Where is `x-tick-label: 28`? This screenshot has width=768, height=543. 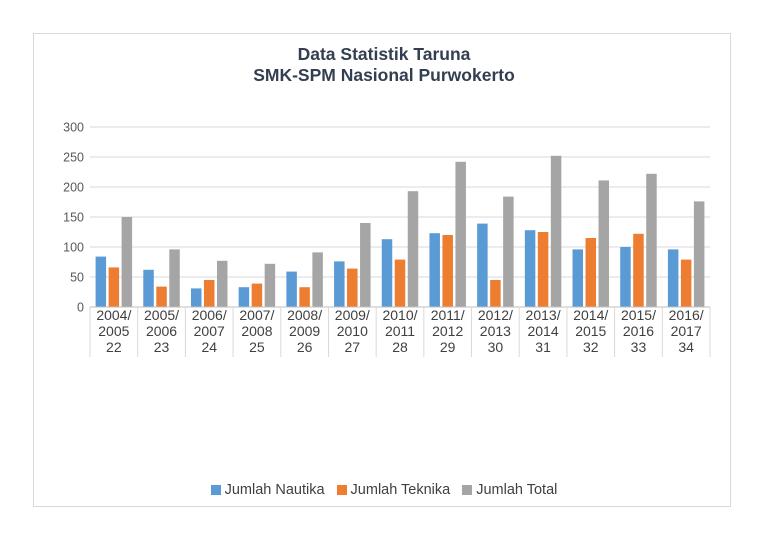 x-tick-label: 28 is located at coordinates (400, 347).